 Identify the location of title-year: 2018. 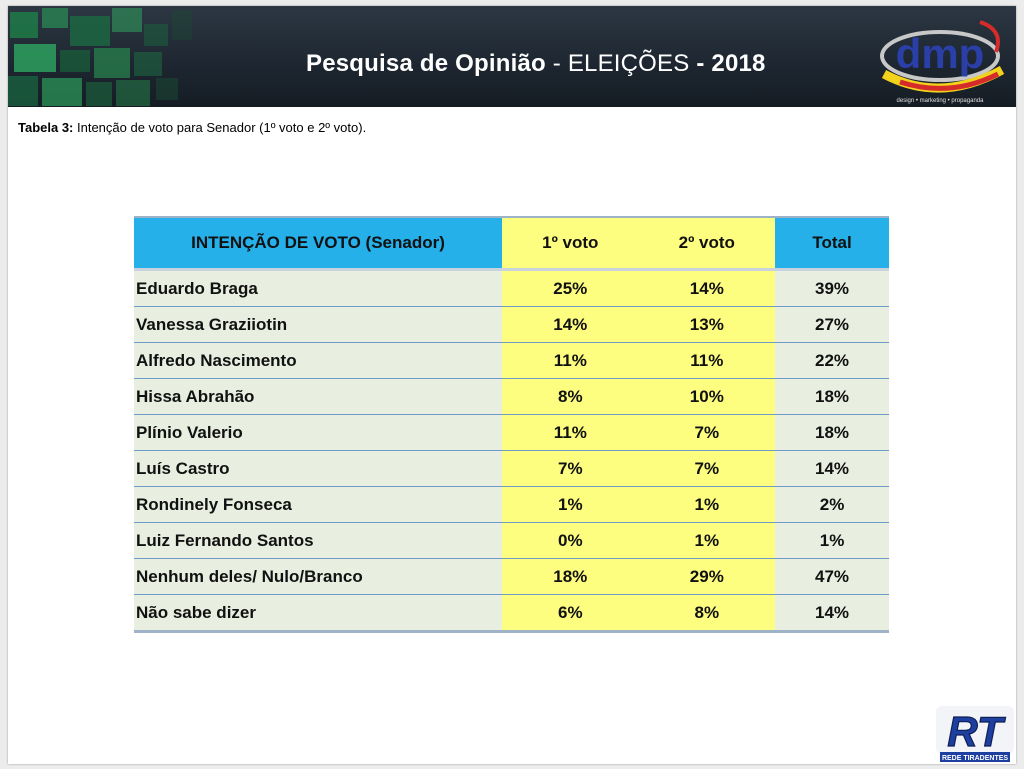
(738, 63).